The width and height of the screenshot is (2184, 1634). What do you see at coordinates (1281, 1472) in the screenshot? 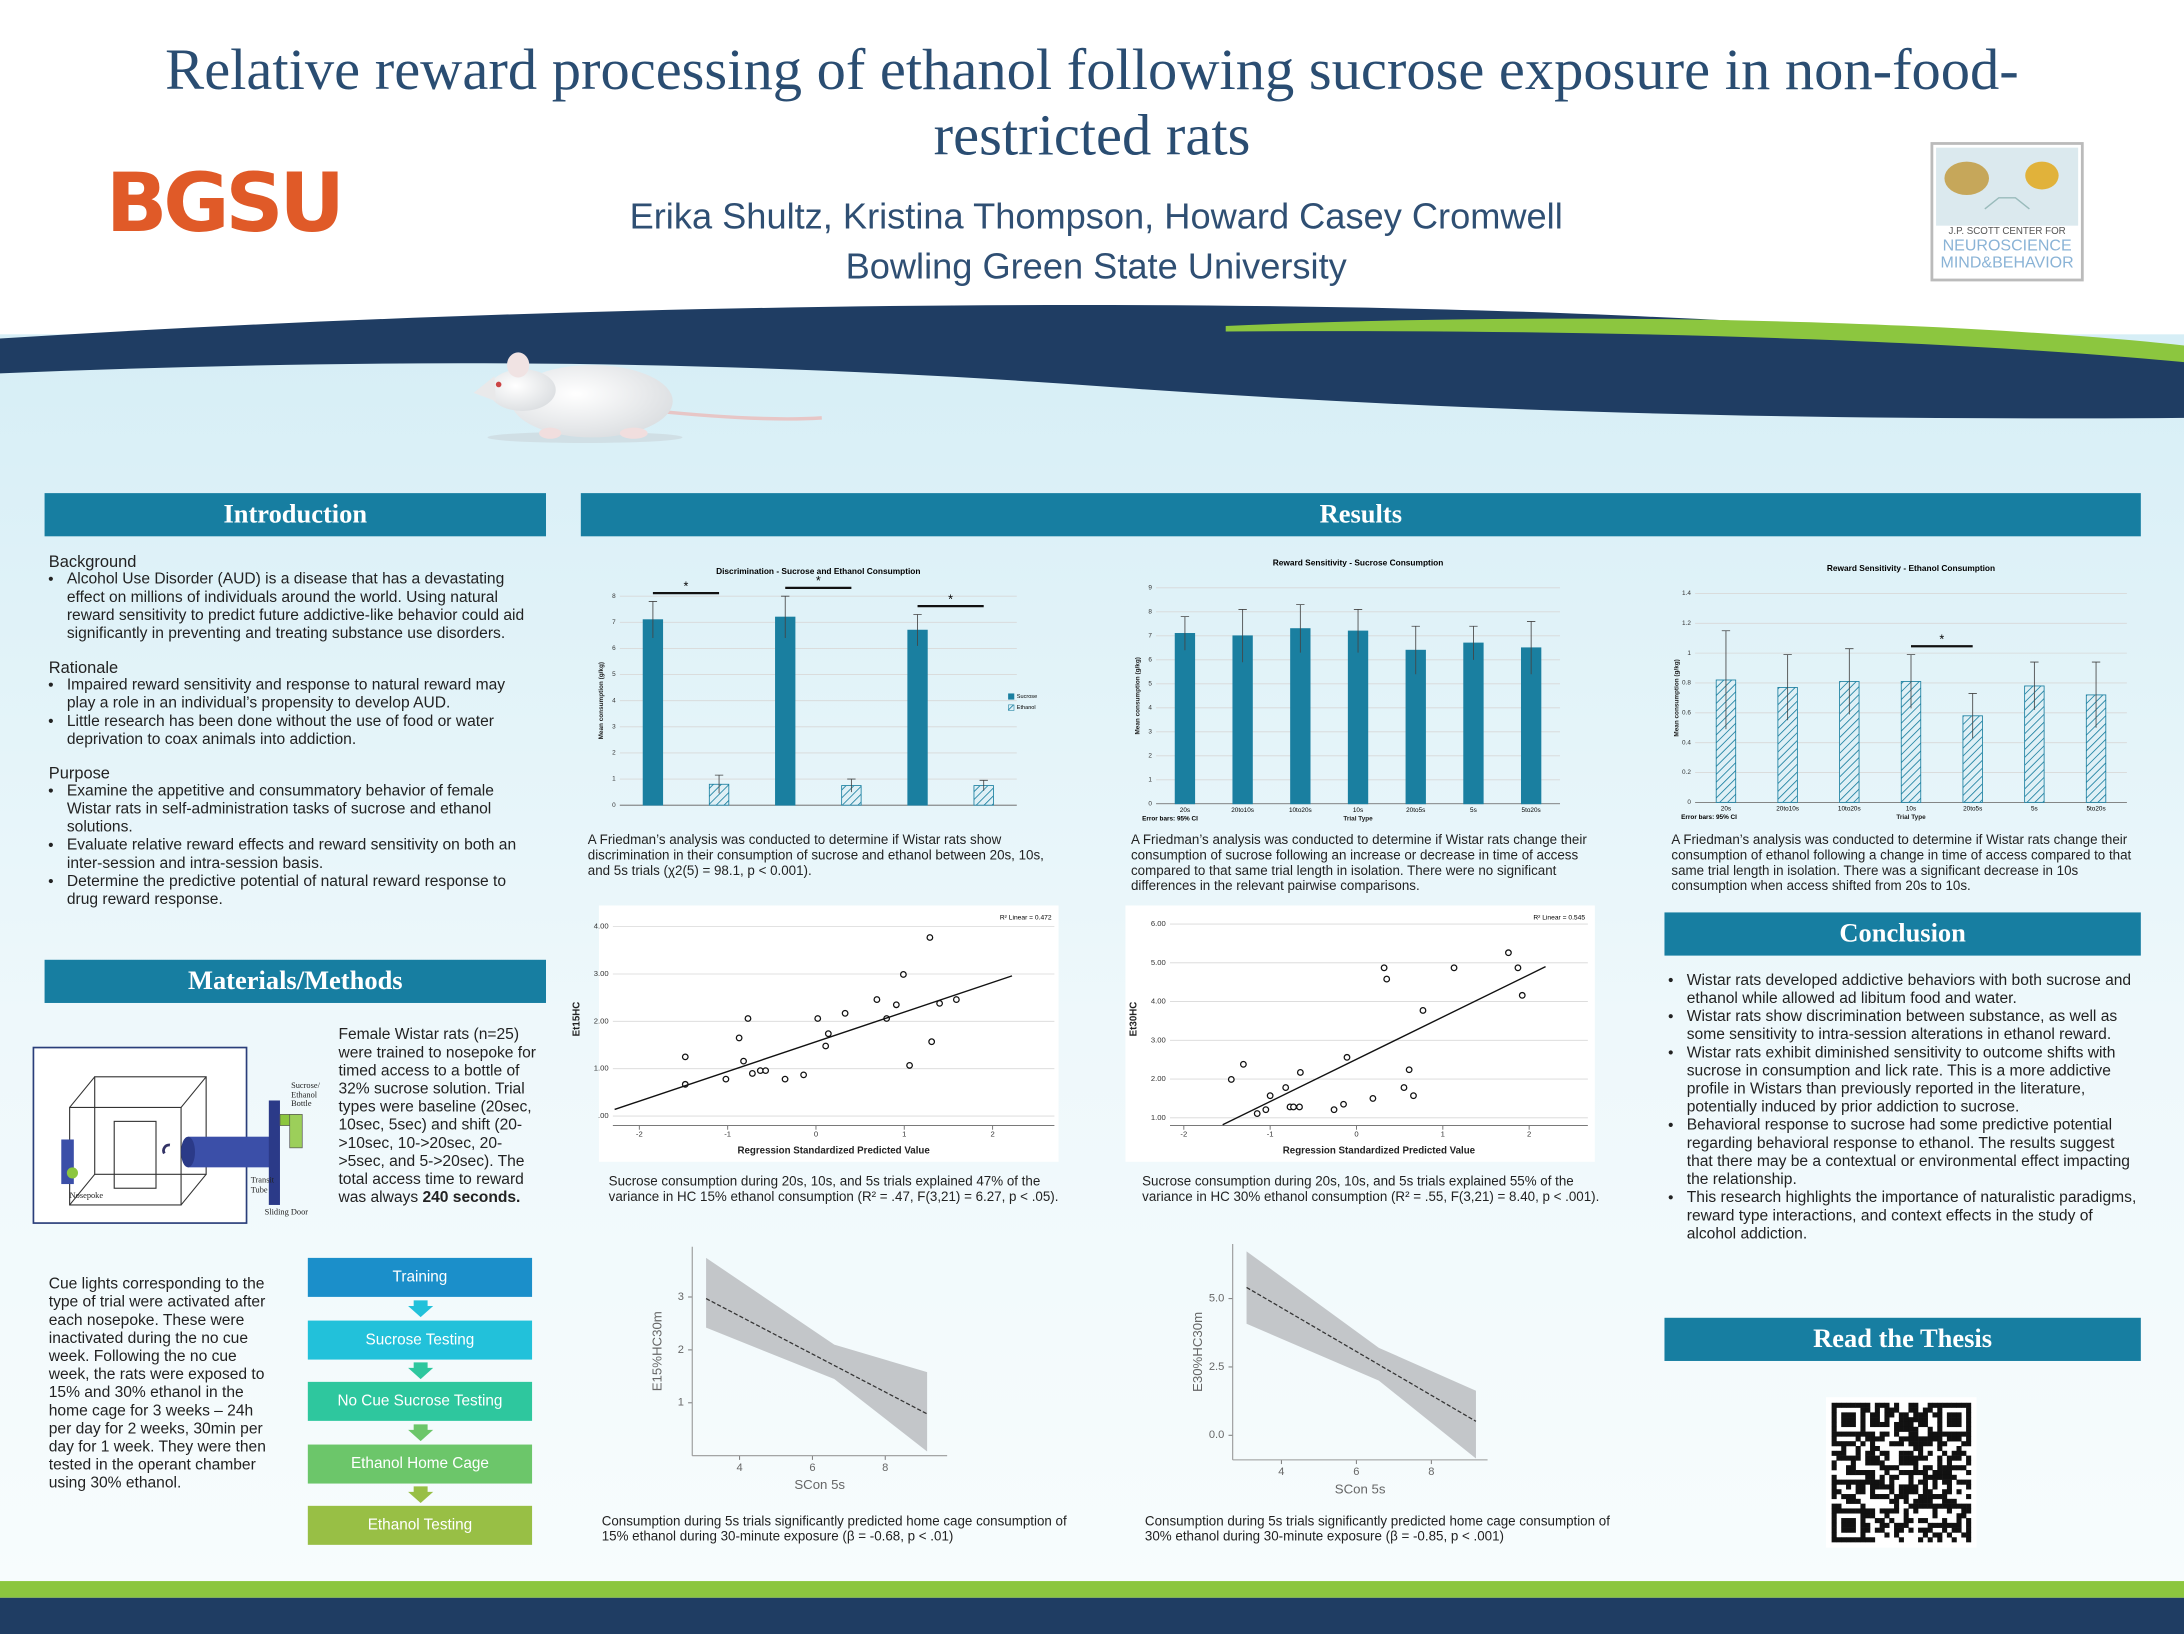
I see `x-tick-label: 4` at bounding box center [1281, 1472].